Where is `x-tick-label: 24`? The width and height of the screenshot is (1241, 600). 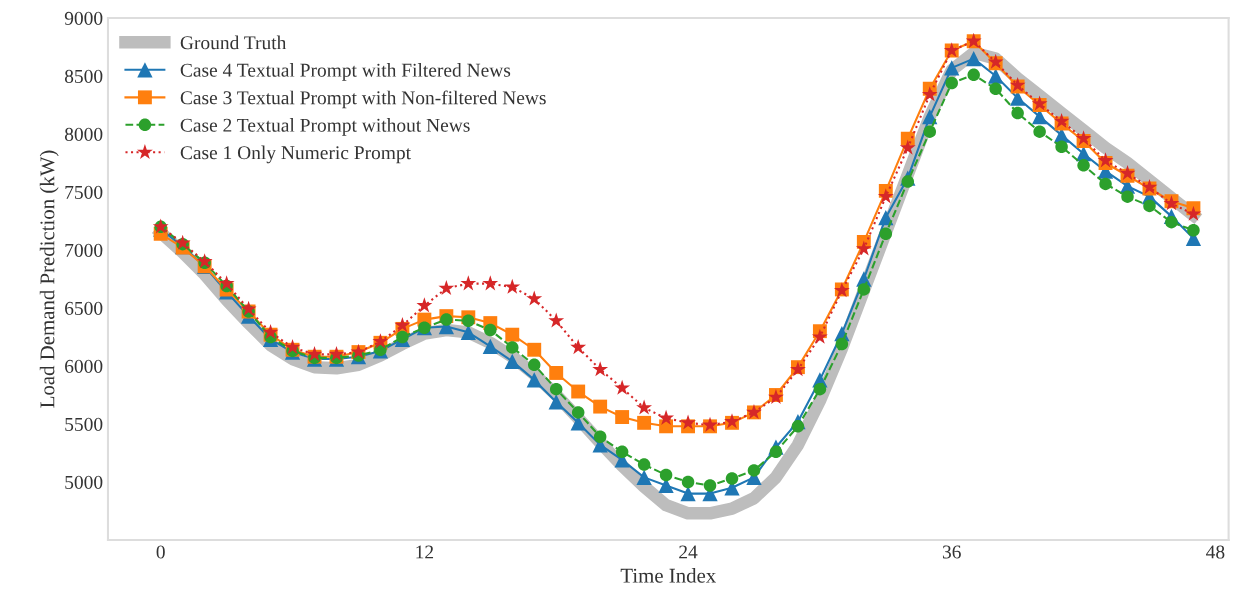 x-tick-label: 24 is located at coordinates (688, 552).